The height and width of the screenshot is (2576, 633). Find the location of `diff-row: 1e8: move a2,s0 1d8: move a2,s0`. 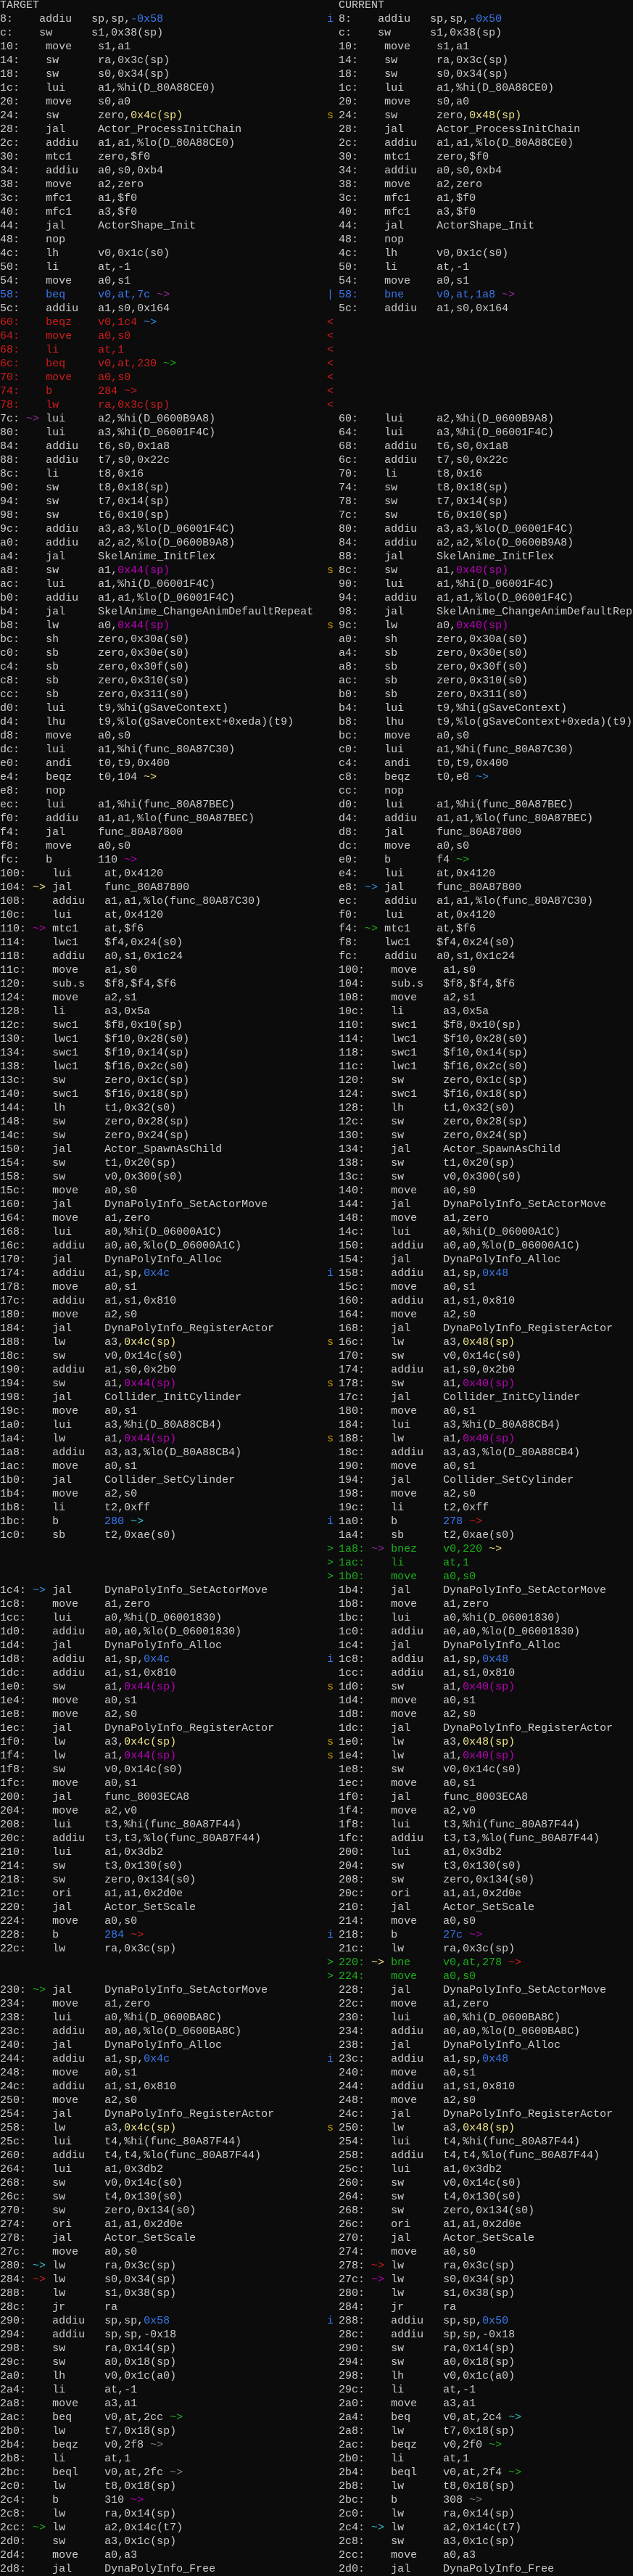

diff-row: 1e8: move a2,s0 1d8: move a2,s0 is located at coordinates (316, 1714).